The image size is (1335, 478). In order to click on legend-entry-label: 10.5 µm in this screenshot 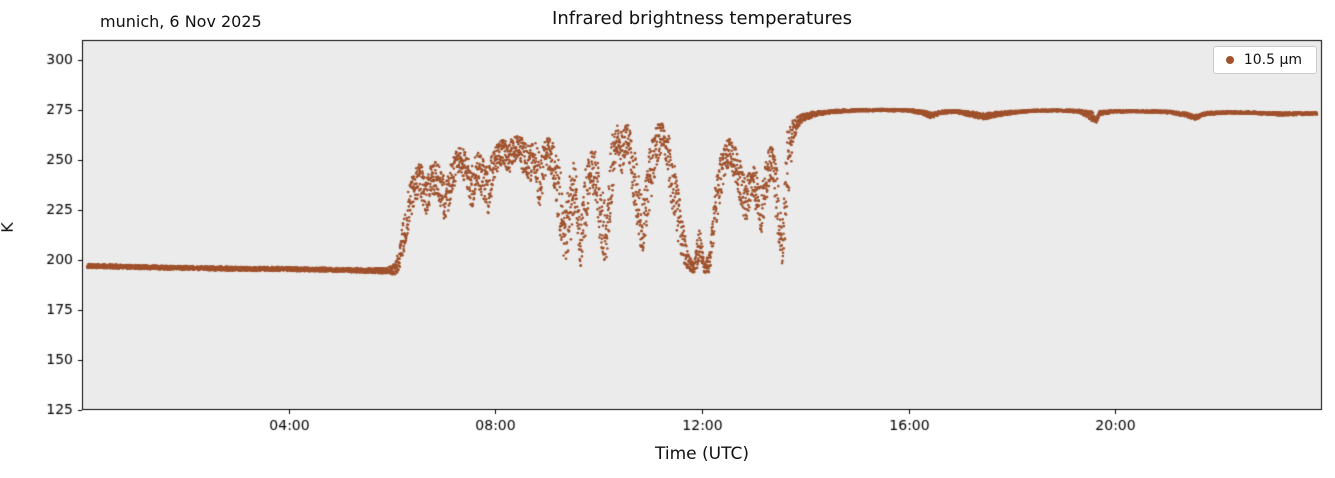, I will do `click(1272, 60)`.